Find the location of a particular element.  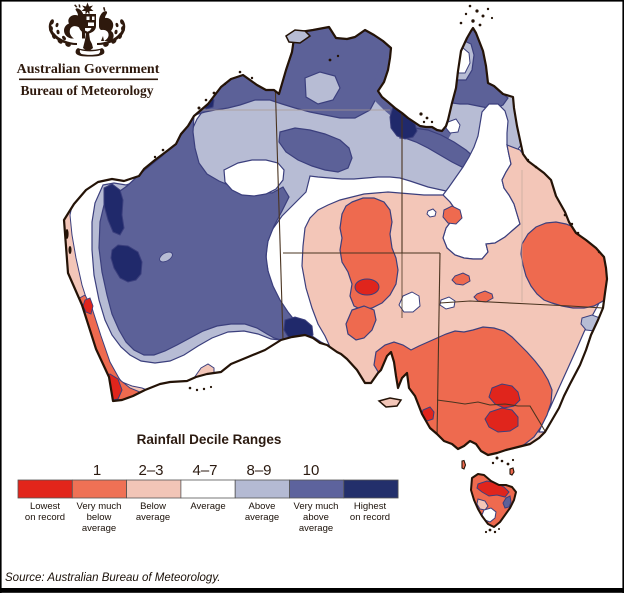

svg-text: 10 is located at coordinates (311, 470).